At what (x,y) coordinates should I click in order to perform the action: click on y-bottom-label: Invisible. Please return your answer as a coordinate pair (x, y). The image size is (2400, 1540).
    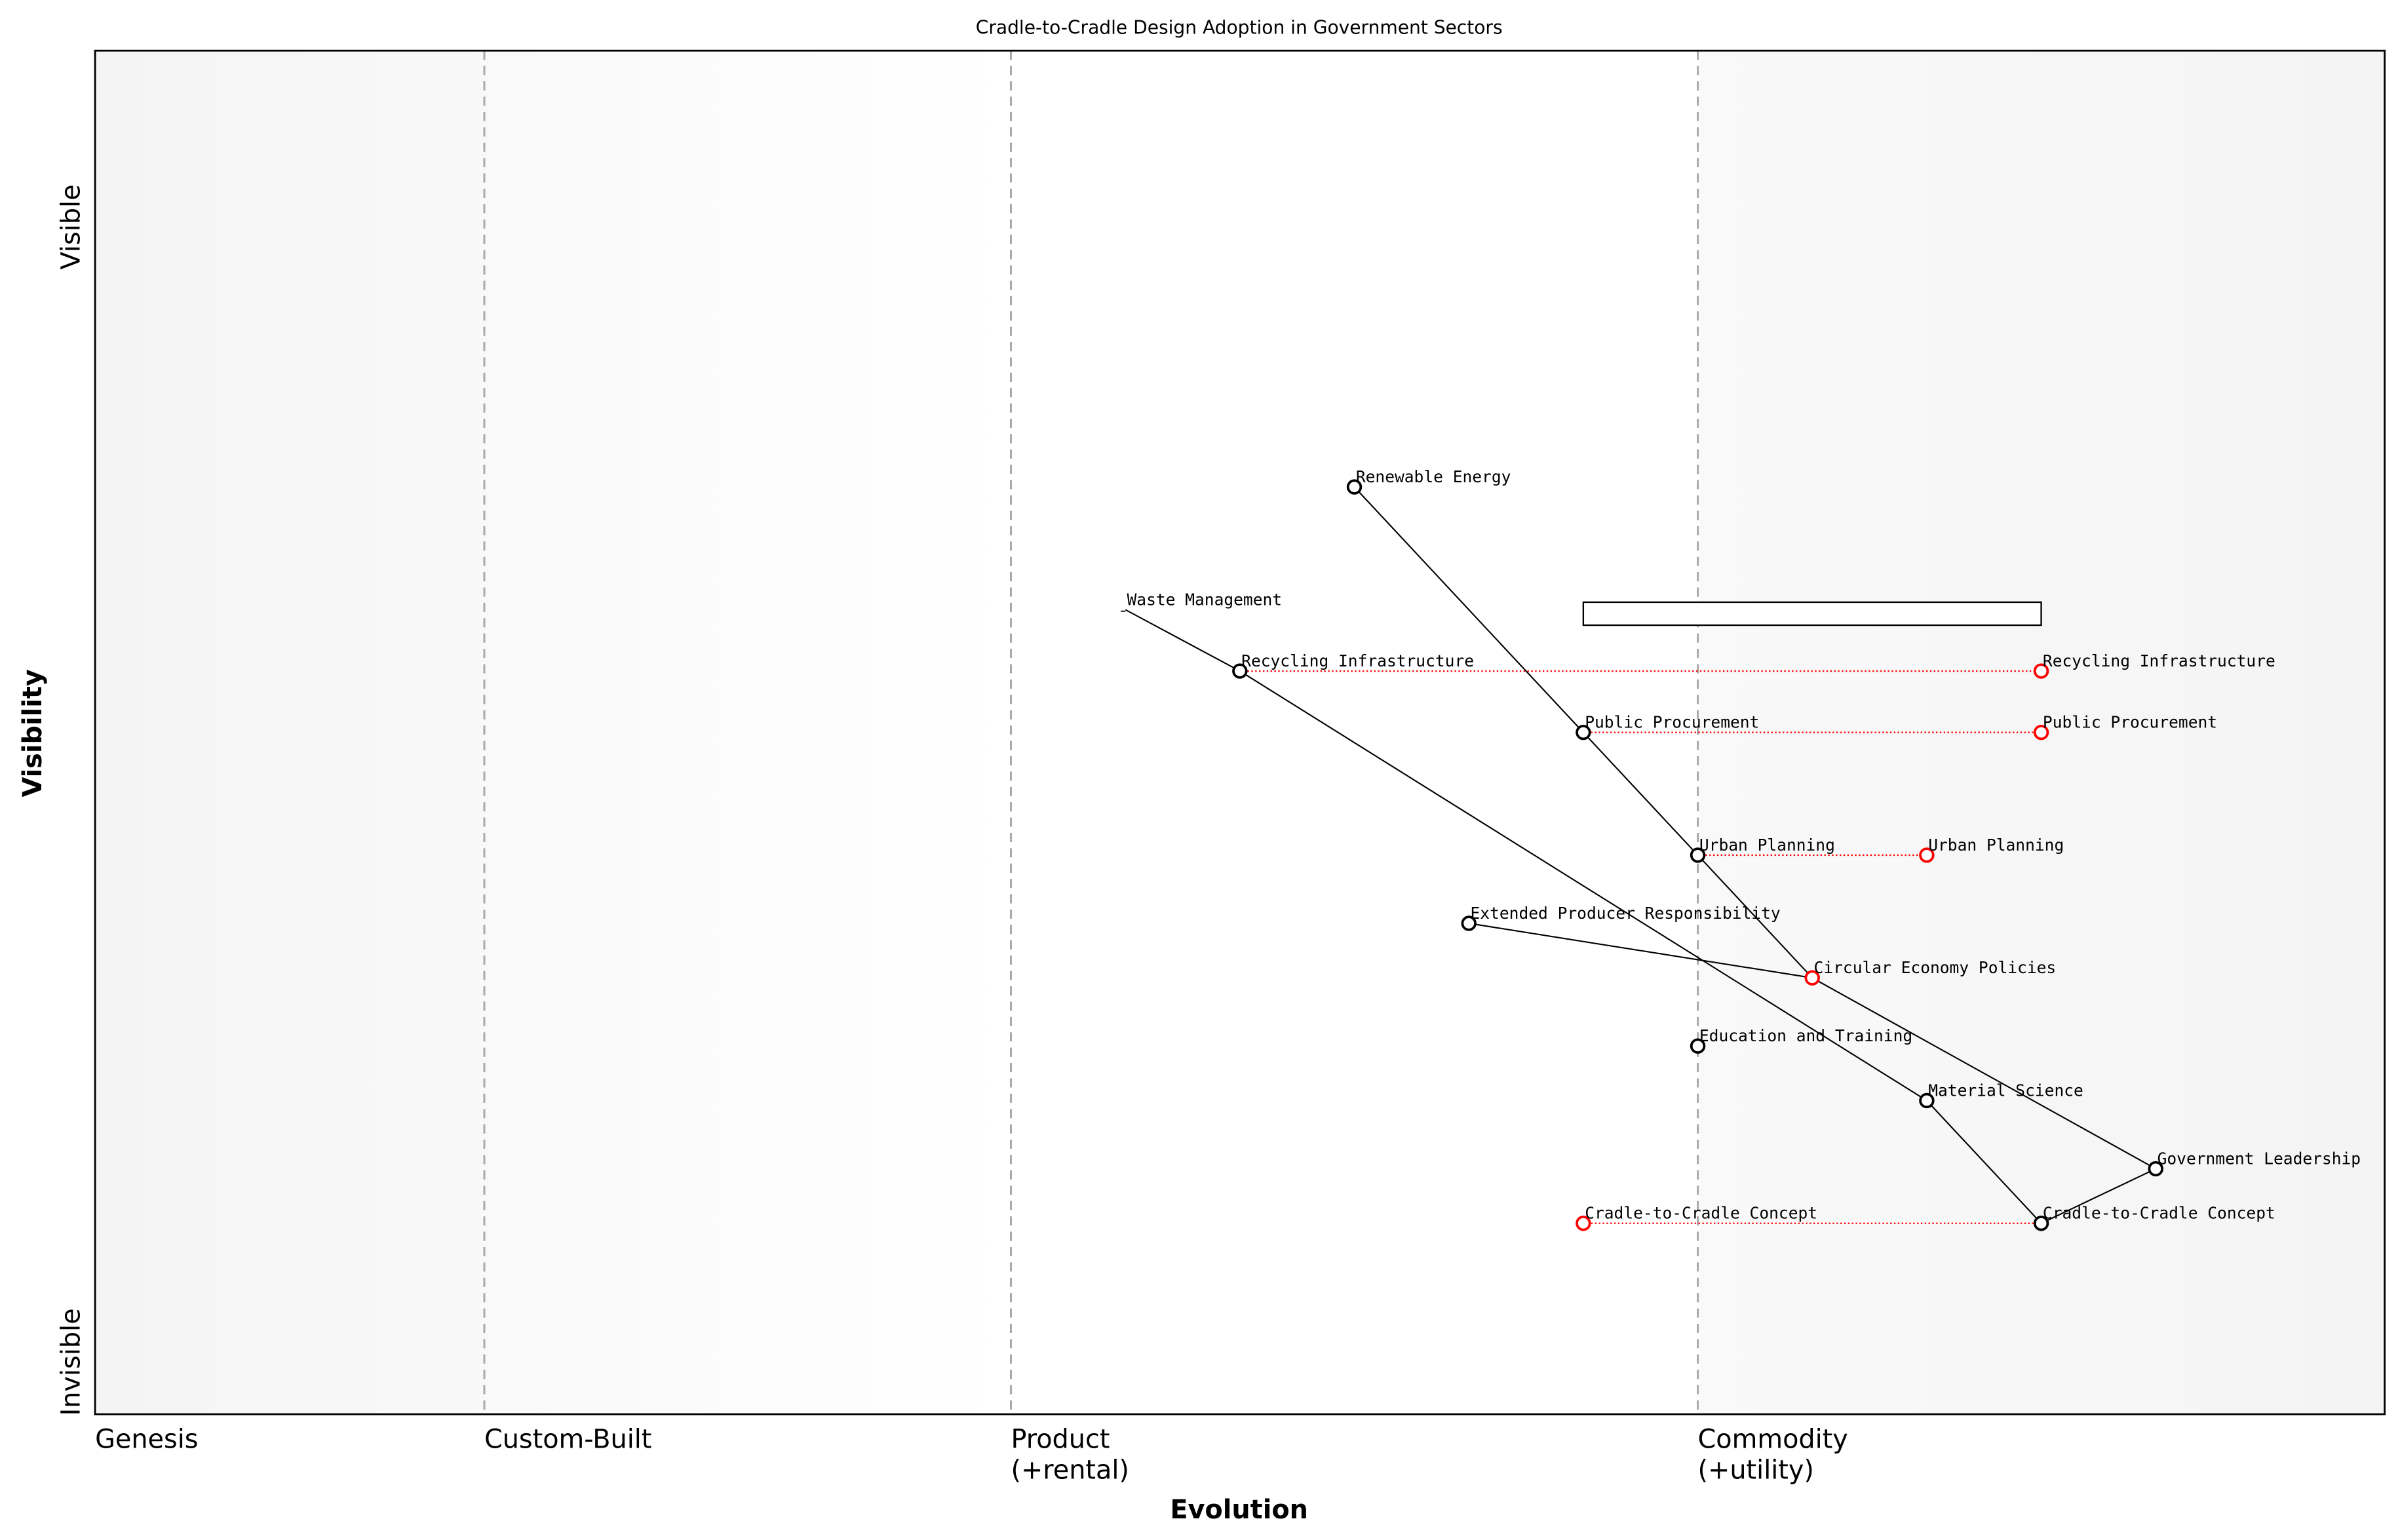
    Looking at the image, I should click on (71, 1361).